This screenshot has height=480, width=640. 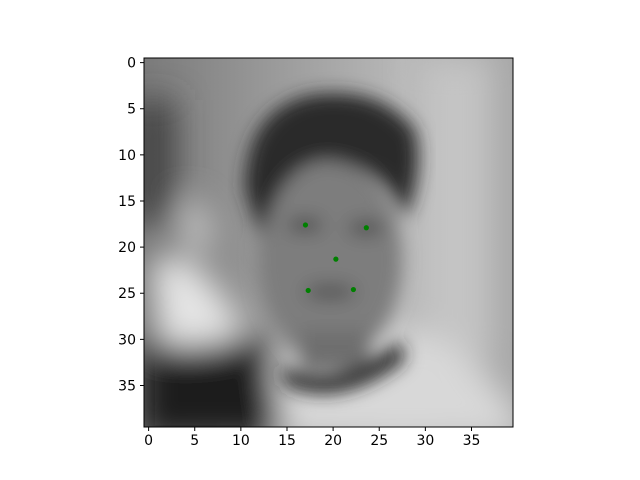 I want to click on x-tick-label: 35, so click(x=472, y=441).